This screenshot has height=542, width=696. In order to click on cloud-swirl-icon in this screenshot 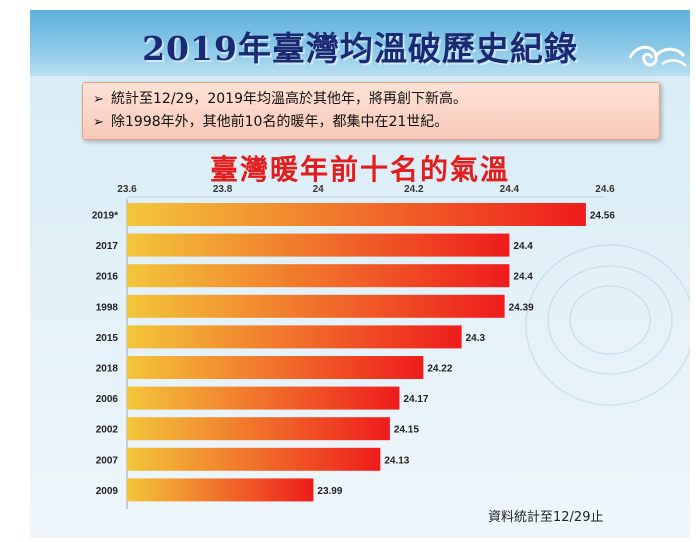, I will do `click(658, 58)`.